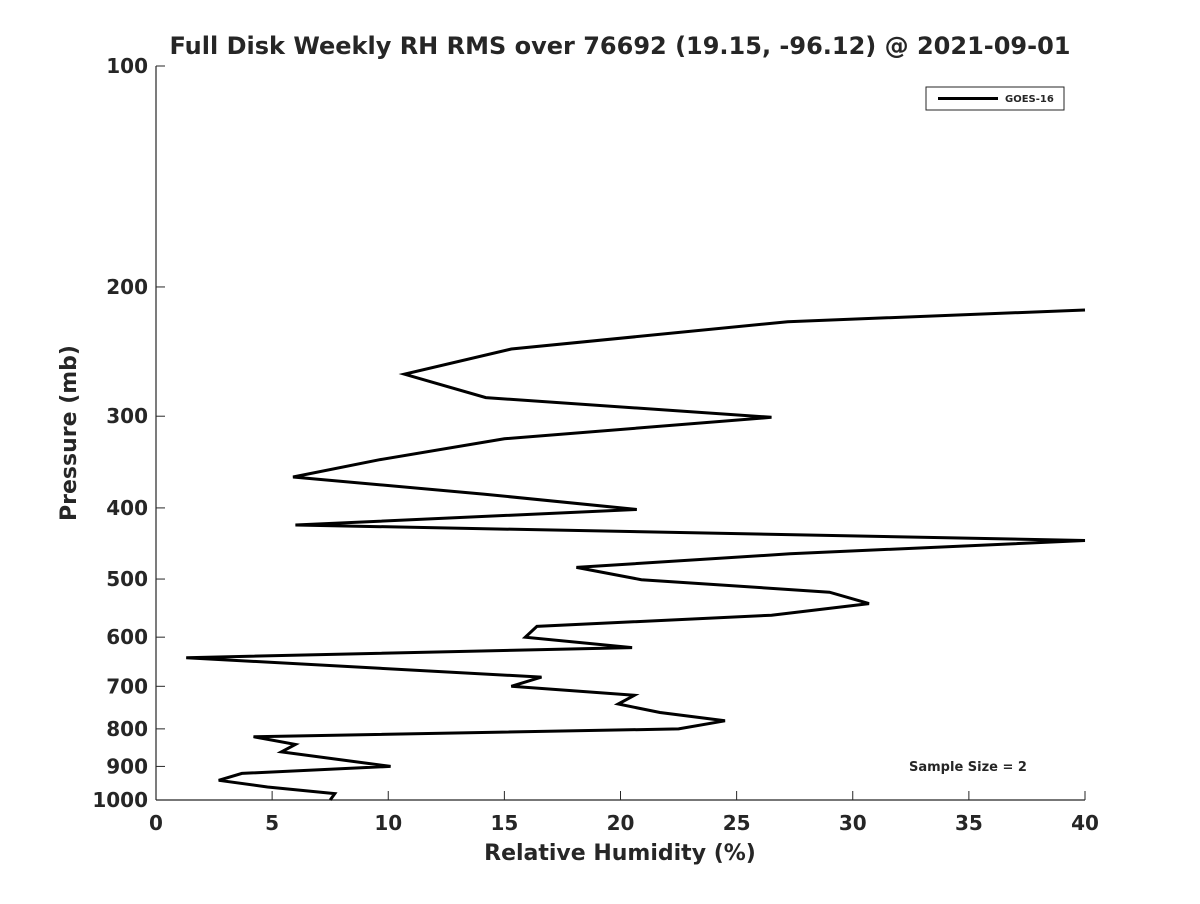 The height and width of the screenshot is (904, 1200). I want to click on y-tick-label: 100, so click(127, 66).